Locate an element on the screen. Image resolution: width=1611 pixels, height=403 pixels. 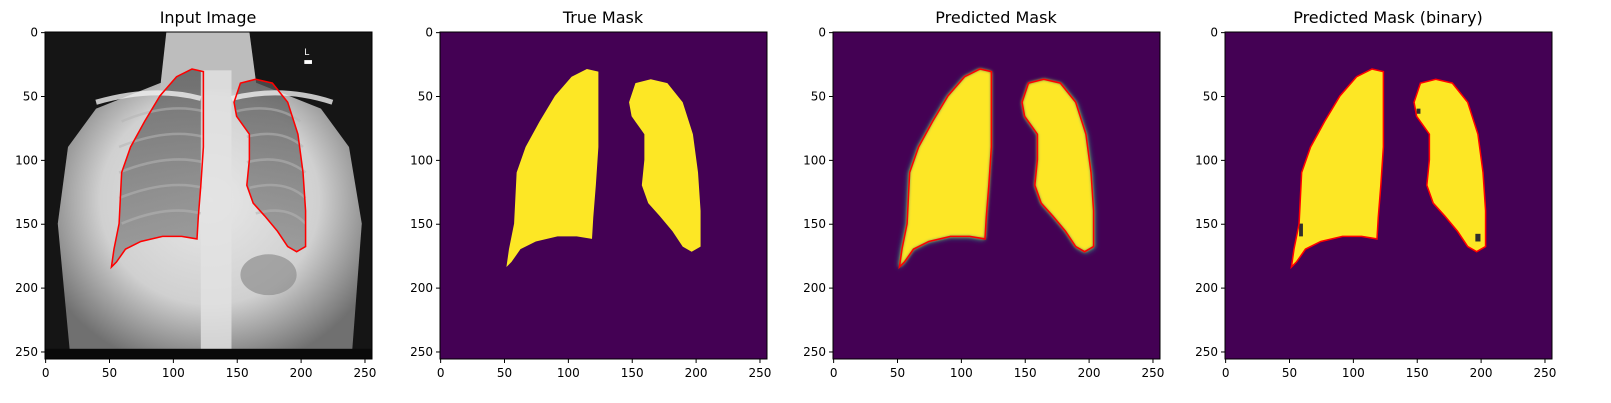
panel-title: Predicted Mask is located at coordinates (996, 17).